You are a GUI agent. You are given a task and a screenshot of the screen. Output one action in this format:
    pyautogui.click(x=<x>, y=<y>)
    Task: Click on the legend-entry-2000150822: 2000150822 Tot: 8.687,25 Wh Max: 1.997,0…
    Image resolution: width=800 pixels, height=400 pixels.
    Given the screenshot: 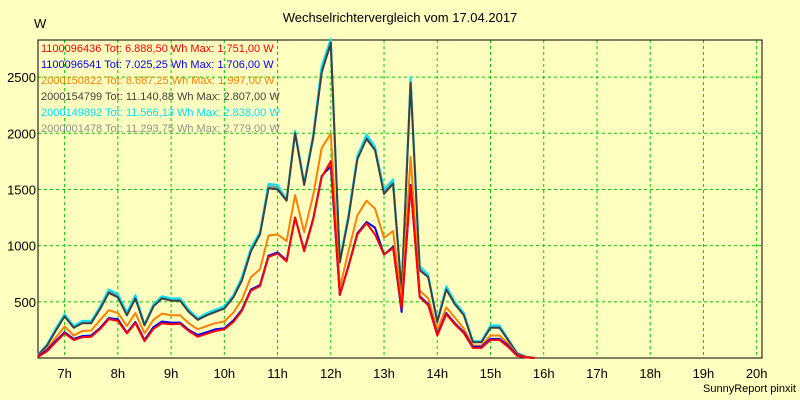 What is the action you would take?
    pyautogui.click(x=158, y=81)
    